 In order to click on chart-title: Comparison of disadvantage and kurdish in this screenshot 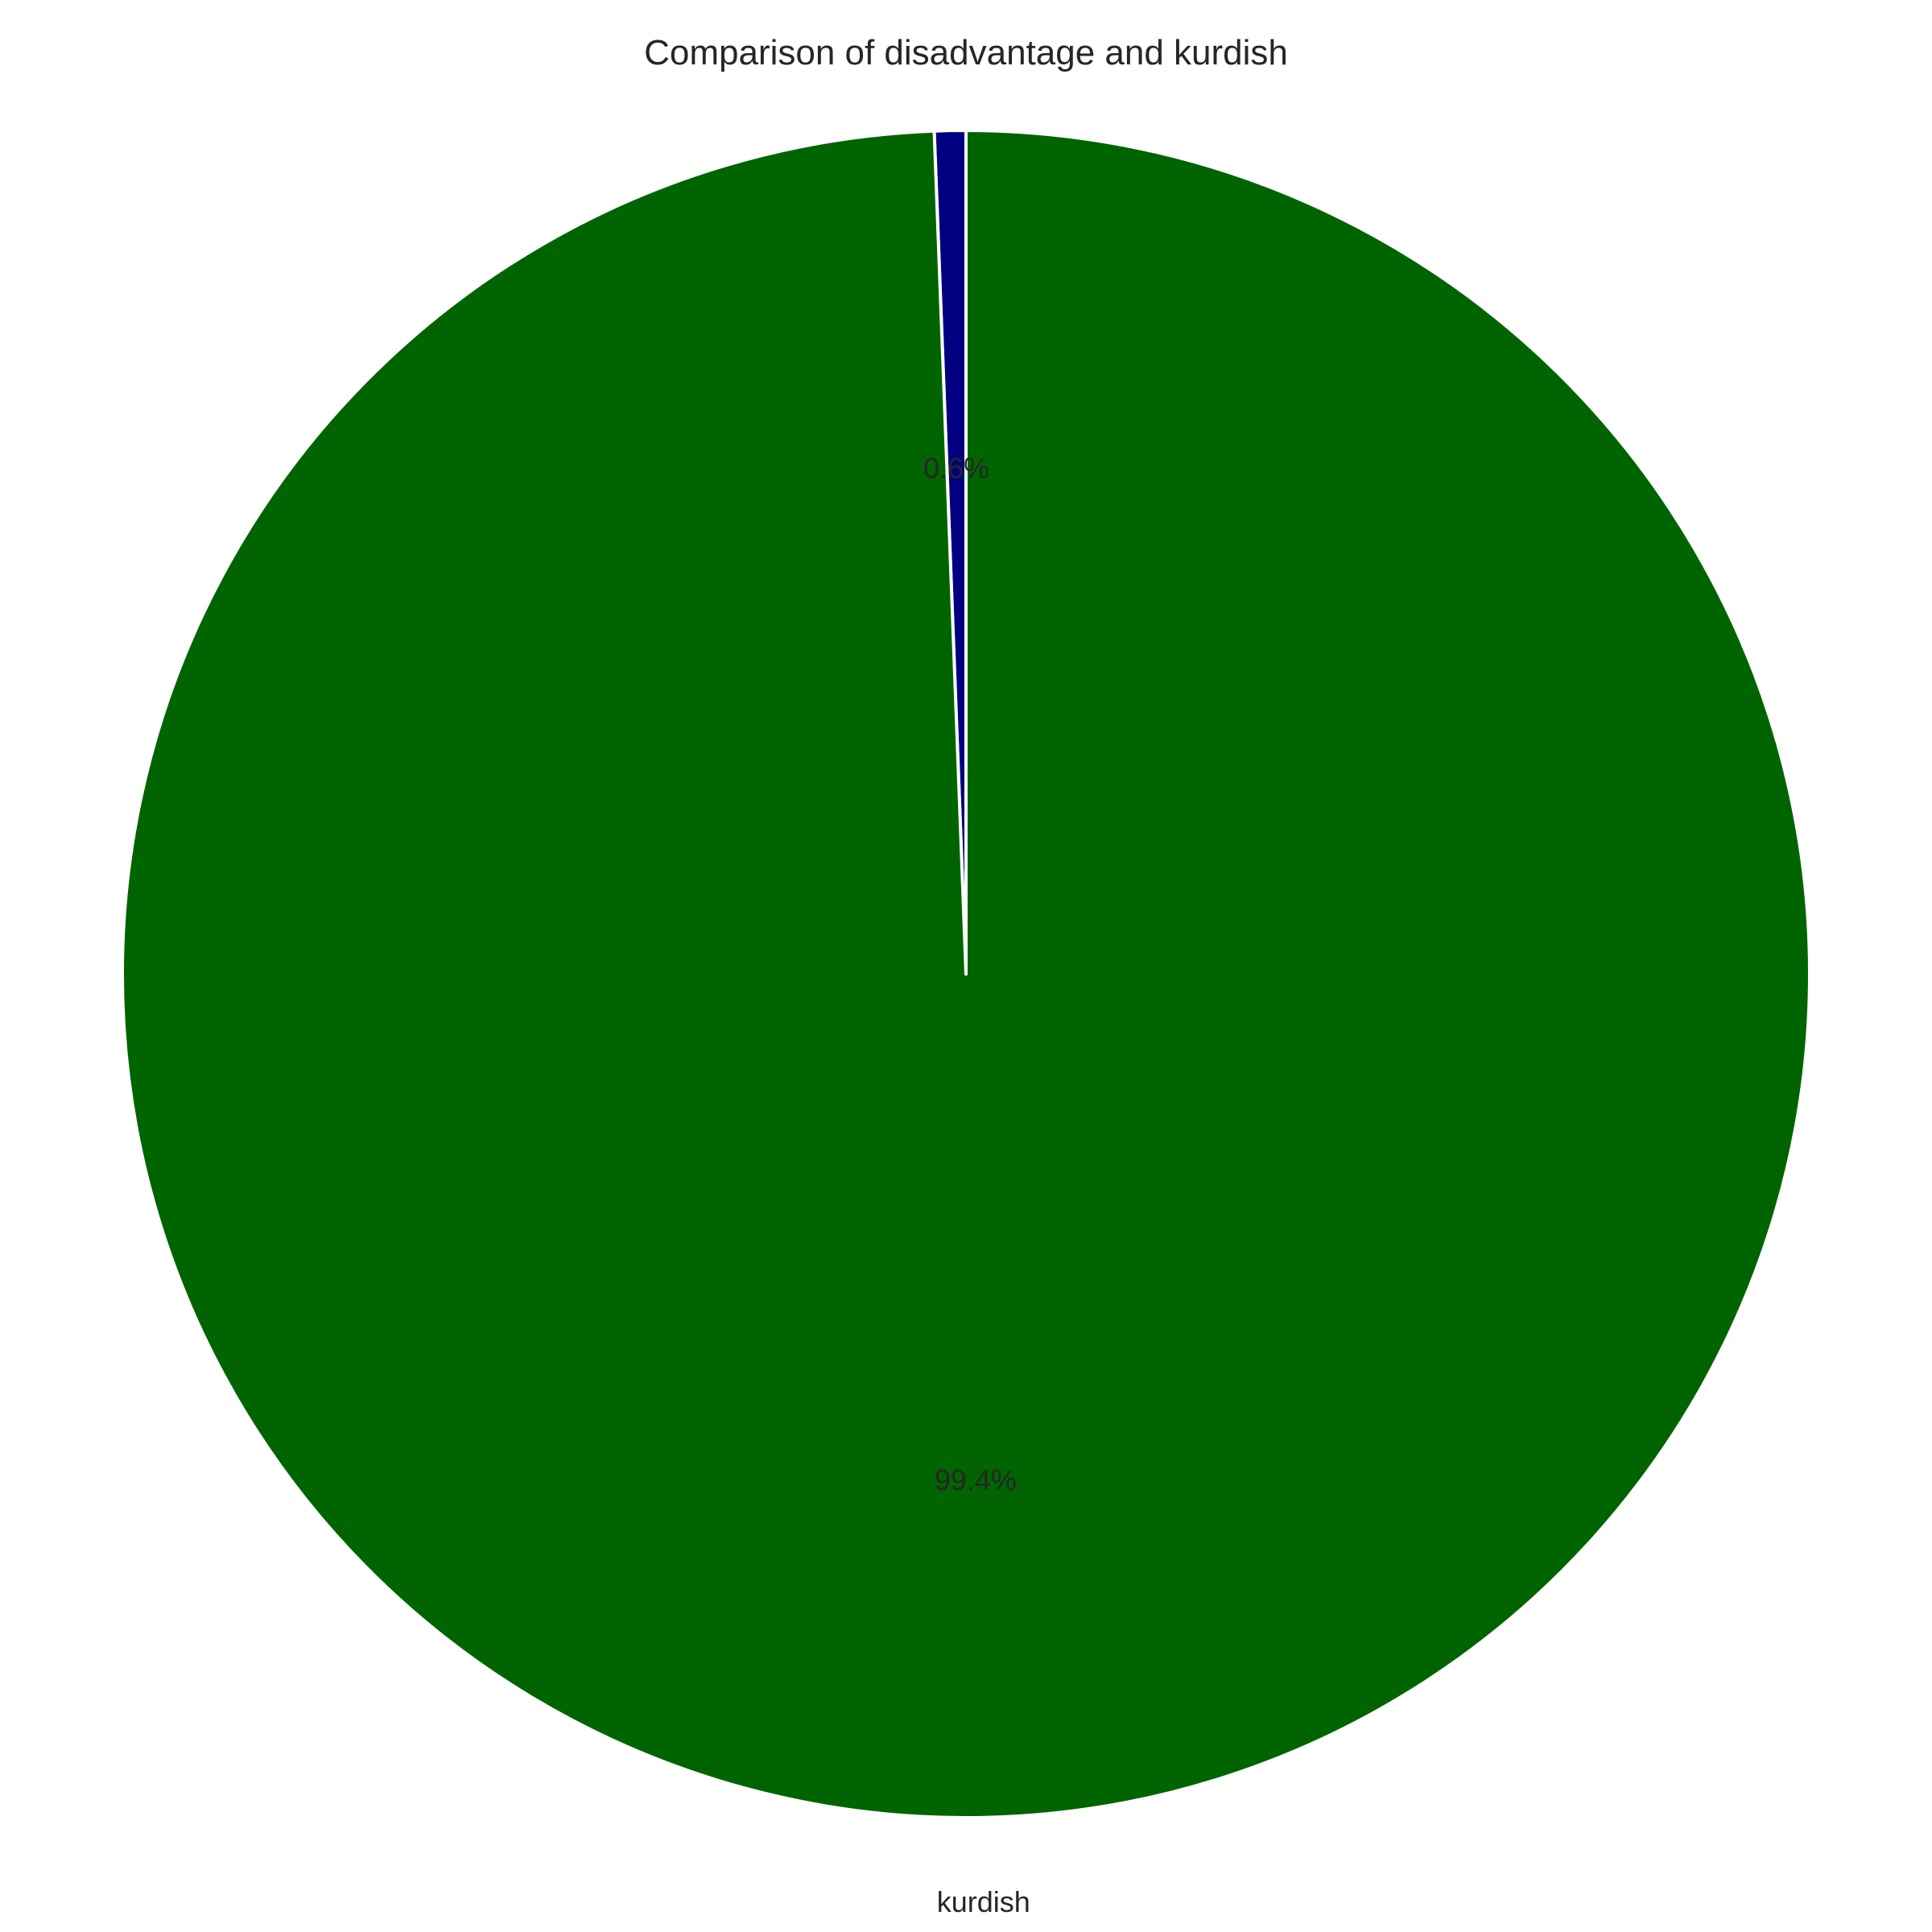, I will do `click(966, 53)`.